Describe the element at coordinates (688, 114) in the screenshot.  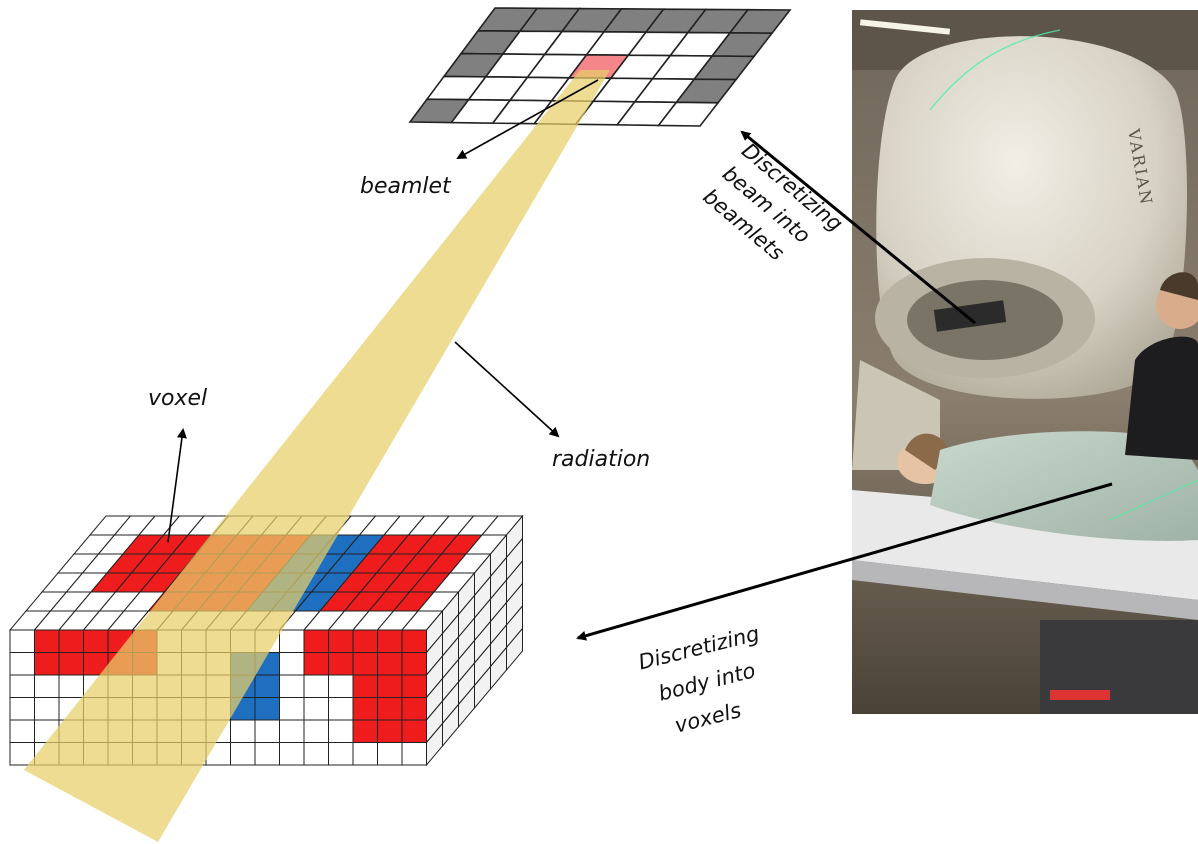
I see `beam-grid-cell` at that location.